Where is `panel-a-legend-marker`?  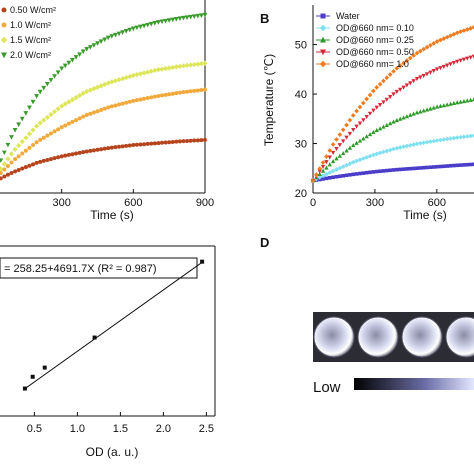 panel-a-legend-marker is located at coordinates (4, 10).